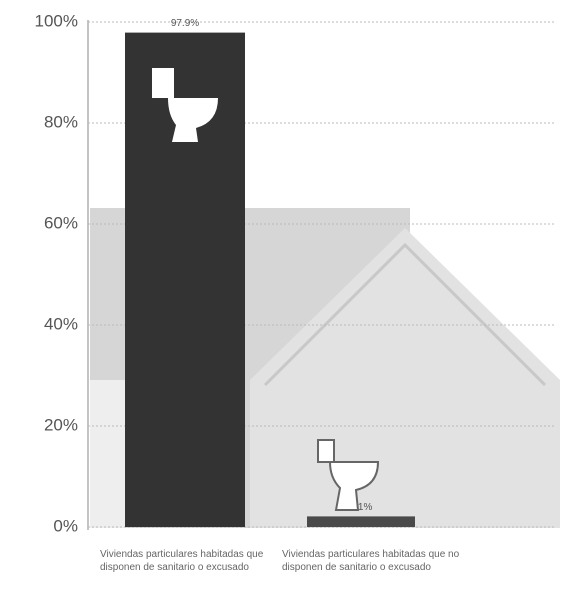  What do you see at coordinates (61, 424) in the screenshot?
I see `y-tick-label: 20%` at bounding box center [61, 424].